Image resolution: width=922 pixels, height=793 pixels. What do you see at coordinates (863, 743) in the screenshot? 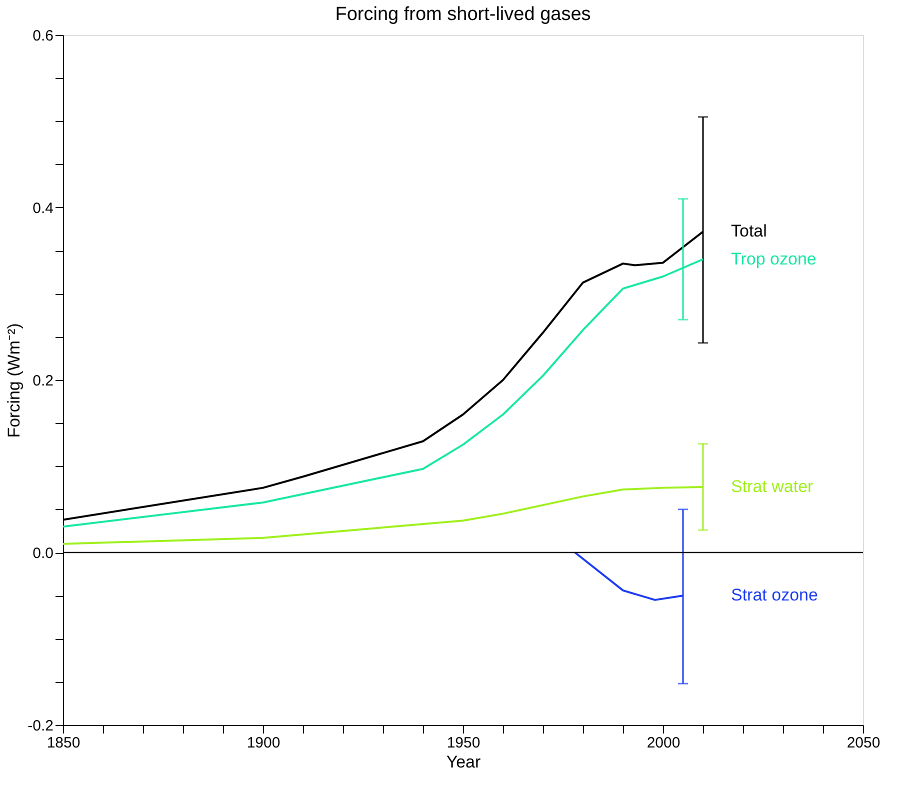
I see `x-tick-label: 2050` at bounding box center [863, 743].